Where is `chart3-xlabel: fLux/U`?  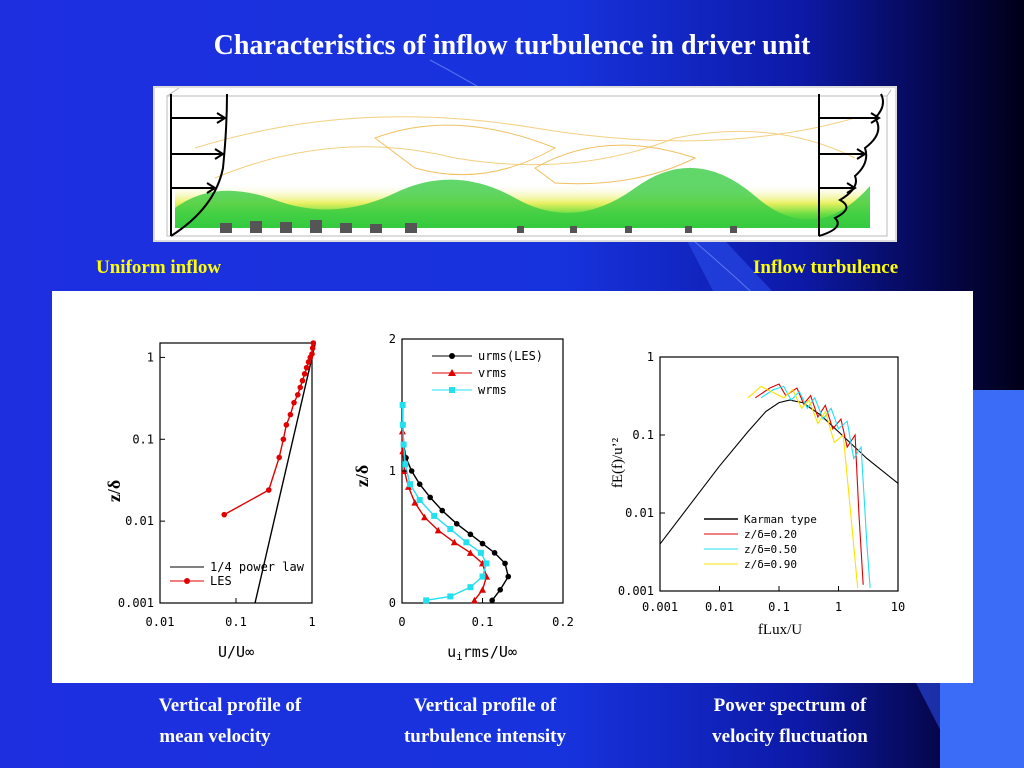 chart3-xlabel: fLux/U is located at coordinates (780, 630).